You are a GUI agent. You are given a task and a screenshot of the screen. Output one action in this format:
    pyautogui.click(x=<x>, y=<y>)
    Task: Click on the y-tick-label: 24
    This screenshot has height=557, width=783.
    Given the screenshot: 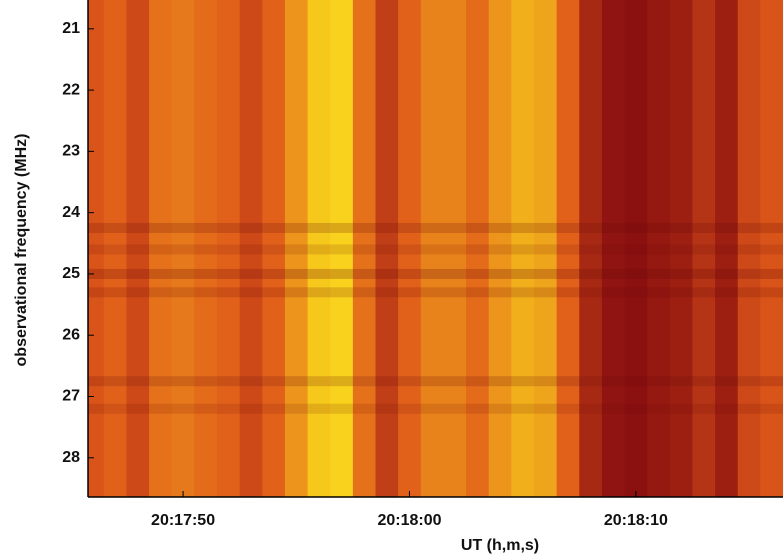 What is the action you would take?
    pyautogui.click(x=71, y=212)
    